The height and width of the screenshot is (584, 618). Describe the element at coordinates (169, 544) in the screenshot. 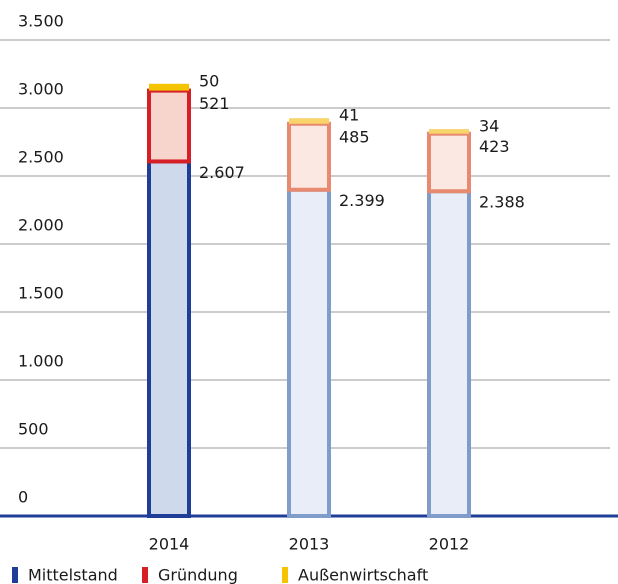

I see `x-tick-label: 2014` at that location.